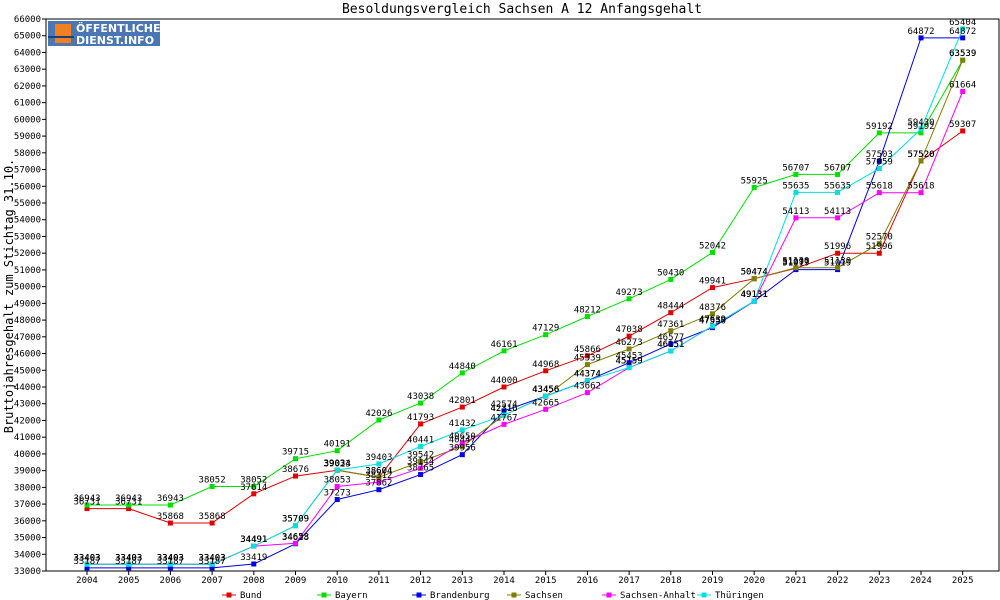 This screenshot has width=1000, height=600. Describe the element at coordinates (920, 123) in the screenshot. I see `data-label: 59430` at that location.